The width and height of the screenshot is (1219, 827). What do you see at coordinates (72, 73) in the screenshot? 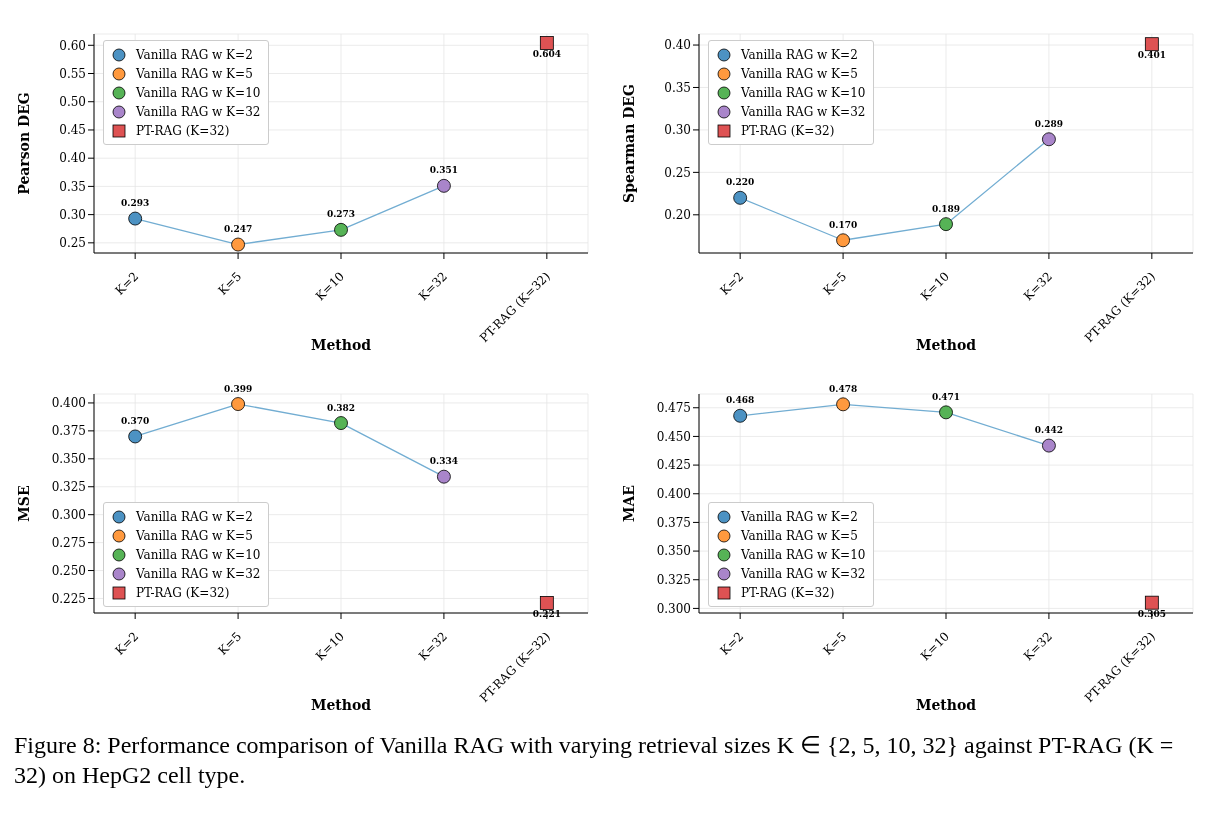
I see `y-tick-label: 0.55` at bounding box center [72, 73].